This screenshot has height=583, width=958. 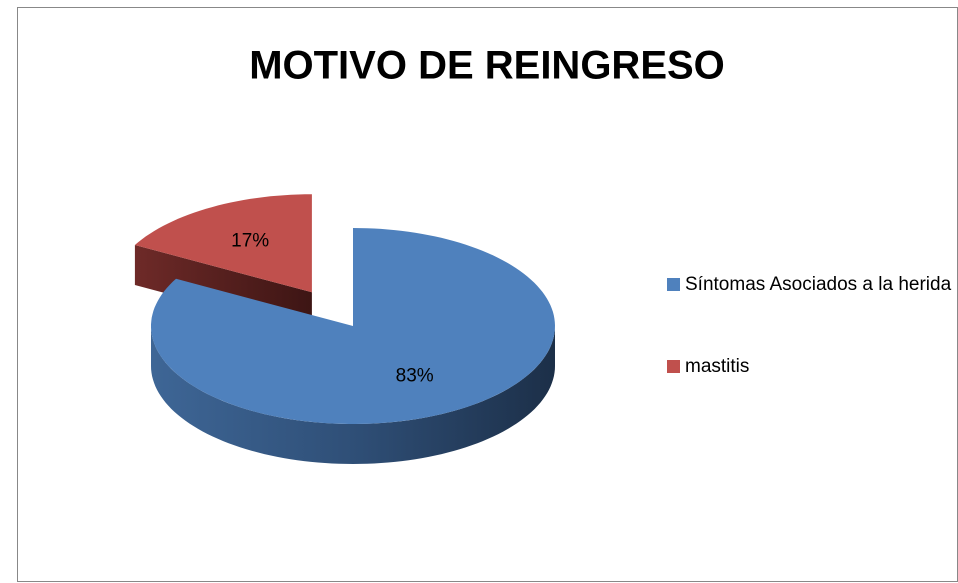 What do you see at coordinates (717, 366) in the screenshot?
I see `legend-label: mastitis` at bounding box center [717, 366].